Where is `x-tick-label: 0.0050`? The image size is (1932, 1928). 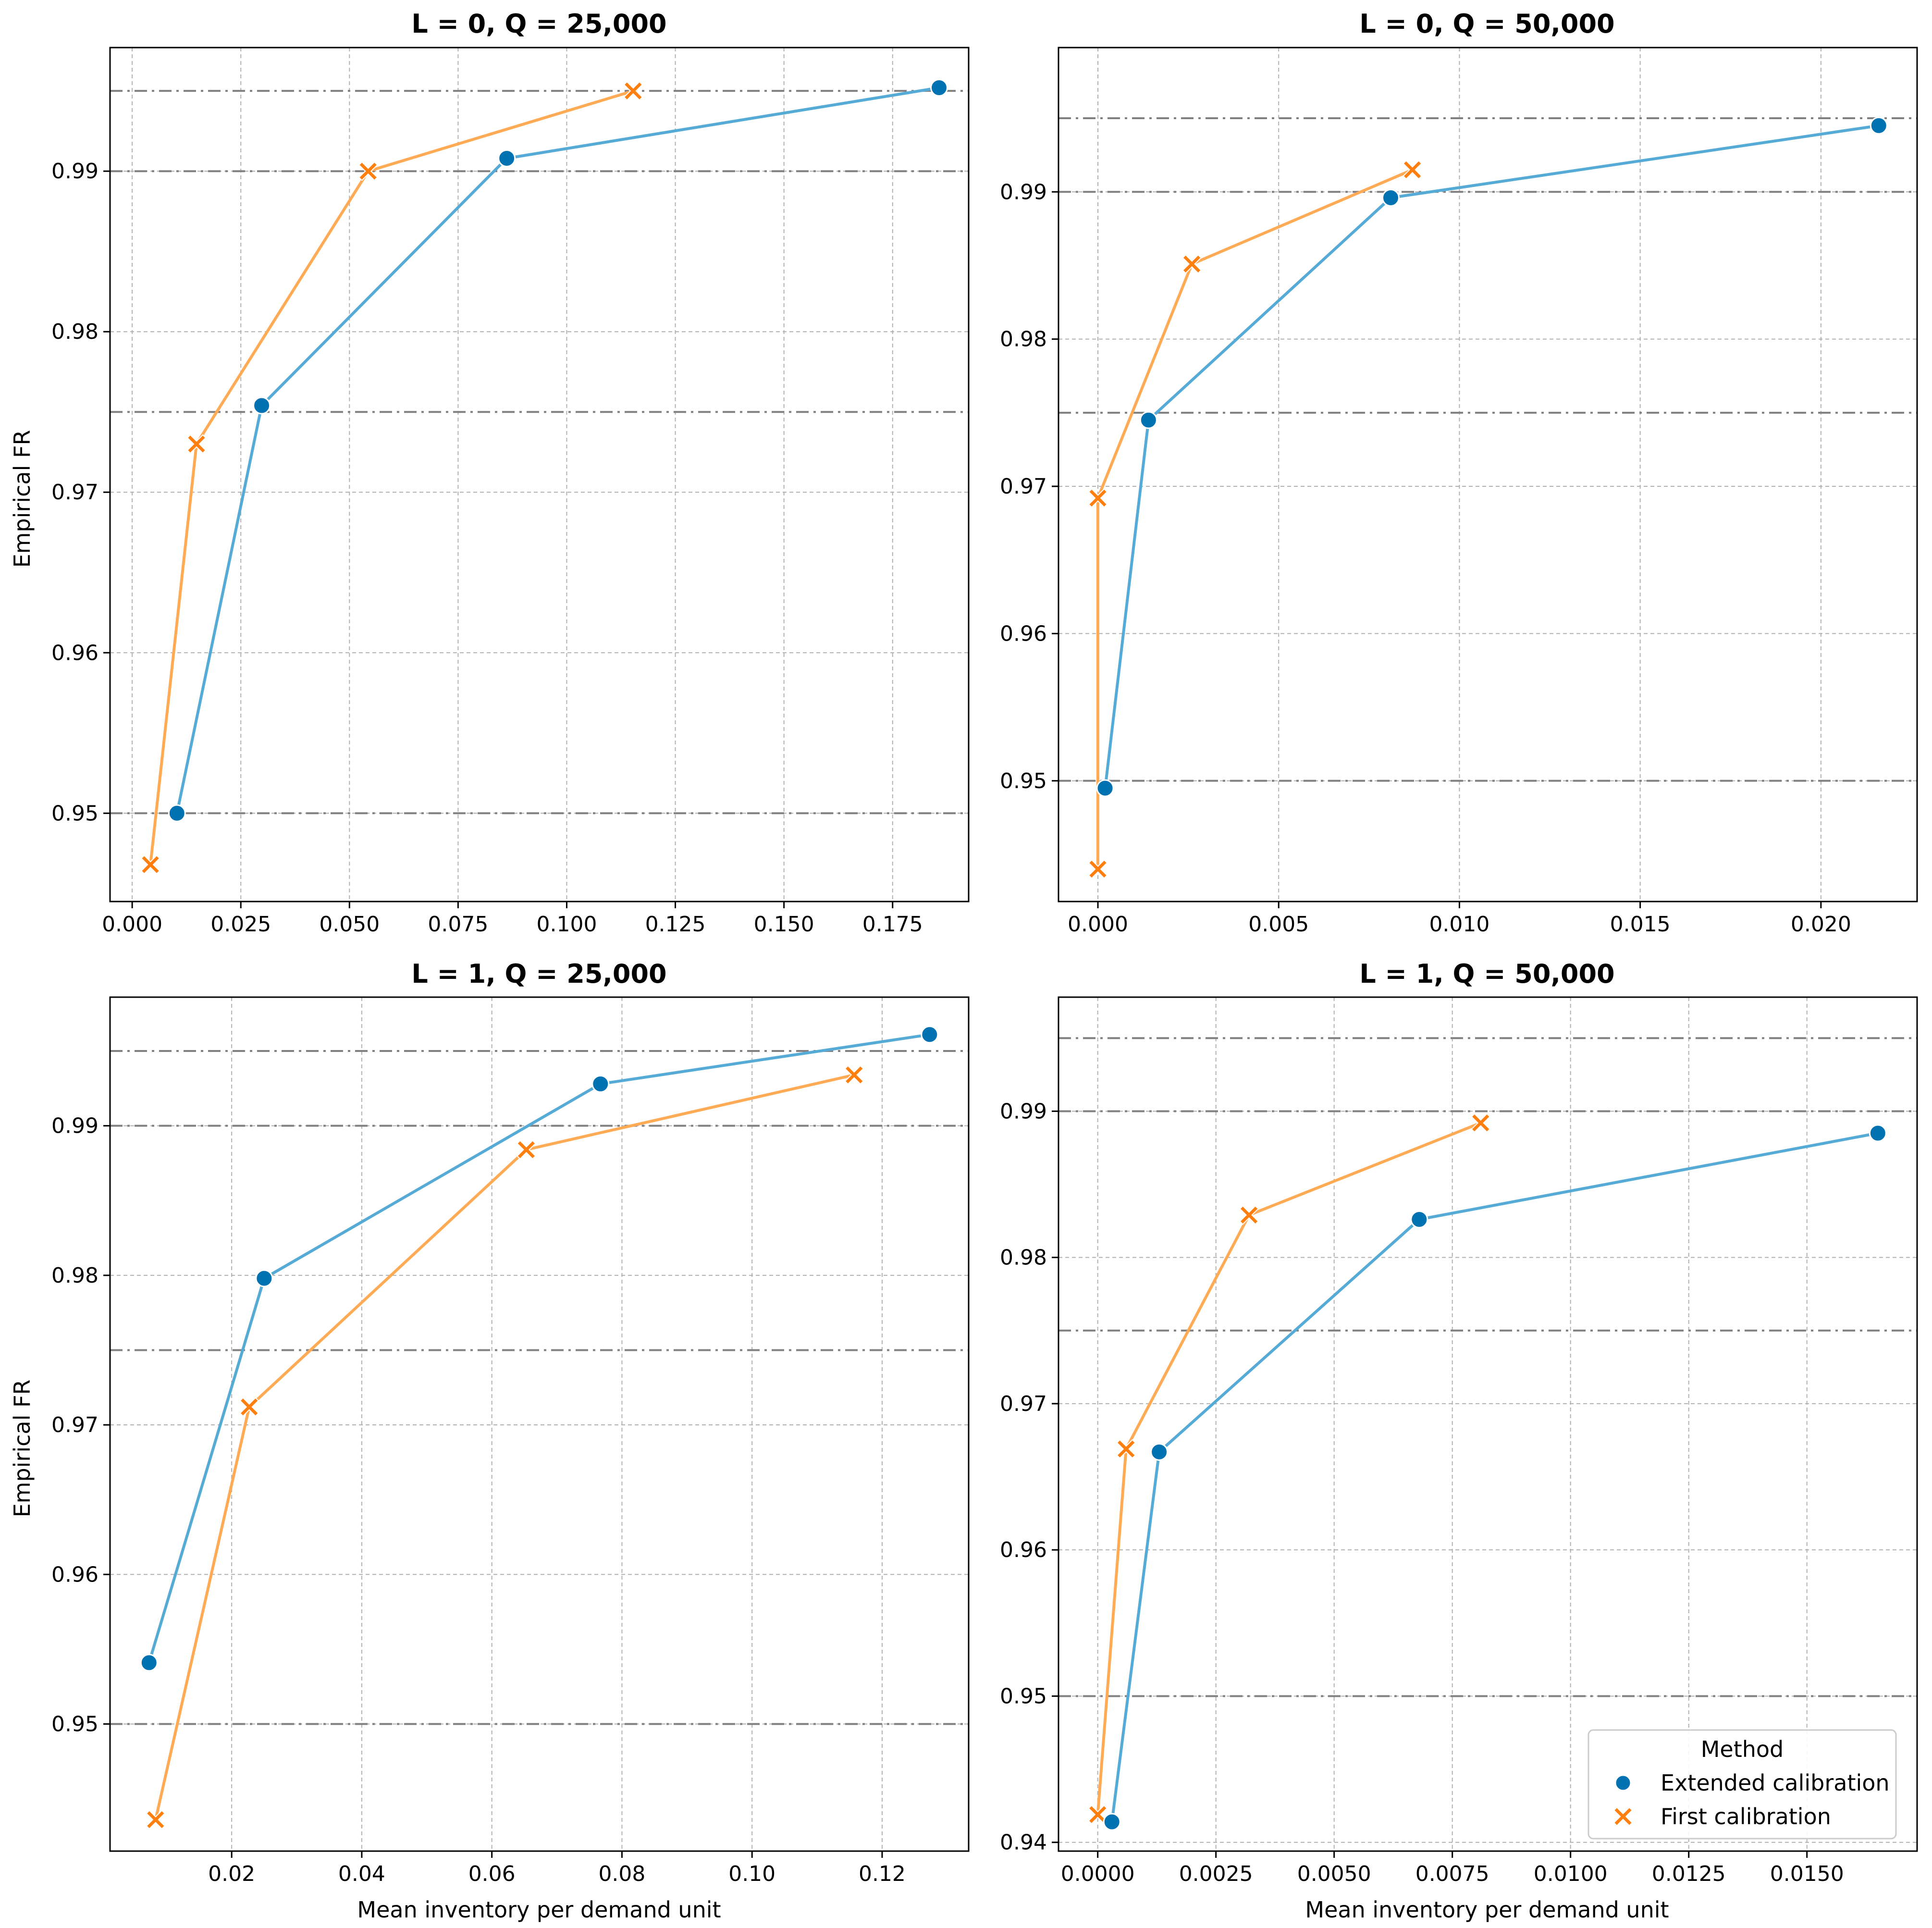
x-tick-label: 0.0050 is located at coordinates (1334, 1874).